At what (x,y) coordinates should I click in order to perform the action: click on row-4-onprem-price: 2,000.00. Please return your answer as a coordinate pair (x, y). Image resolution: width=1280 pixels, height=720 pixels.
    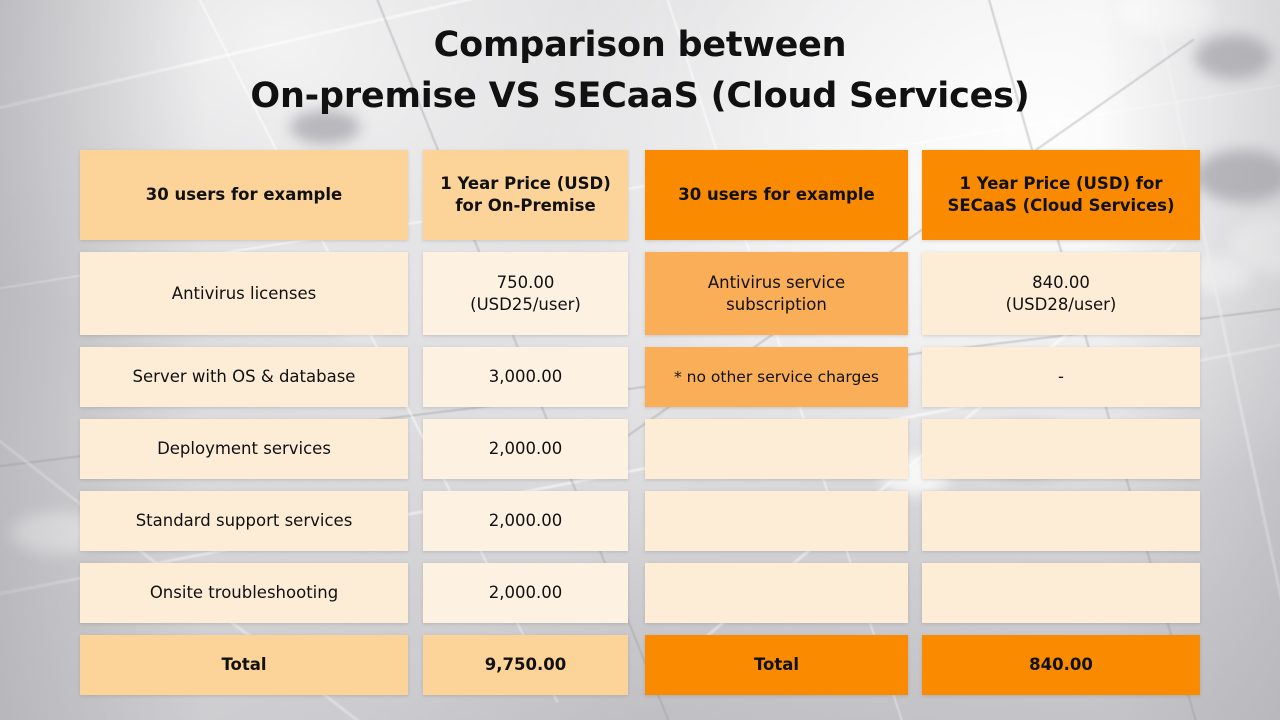
    Looking at the image, I should click on (525, 521).